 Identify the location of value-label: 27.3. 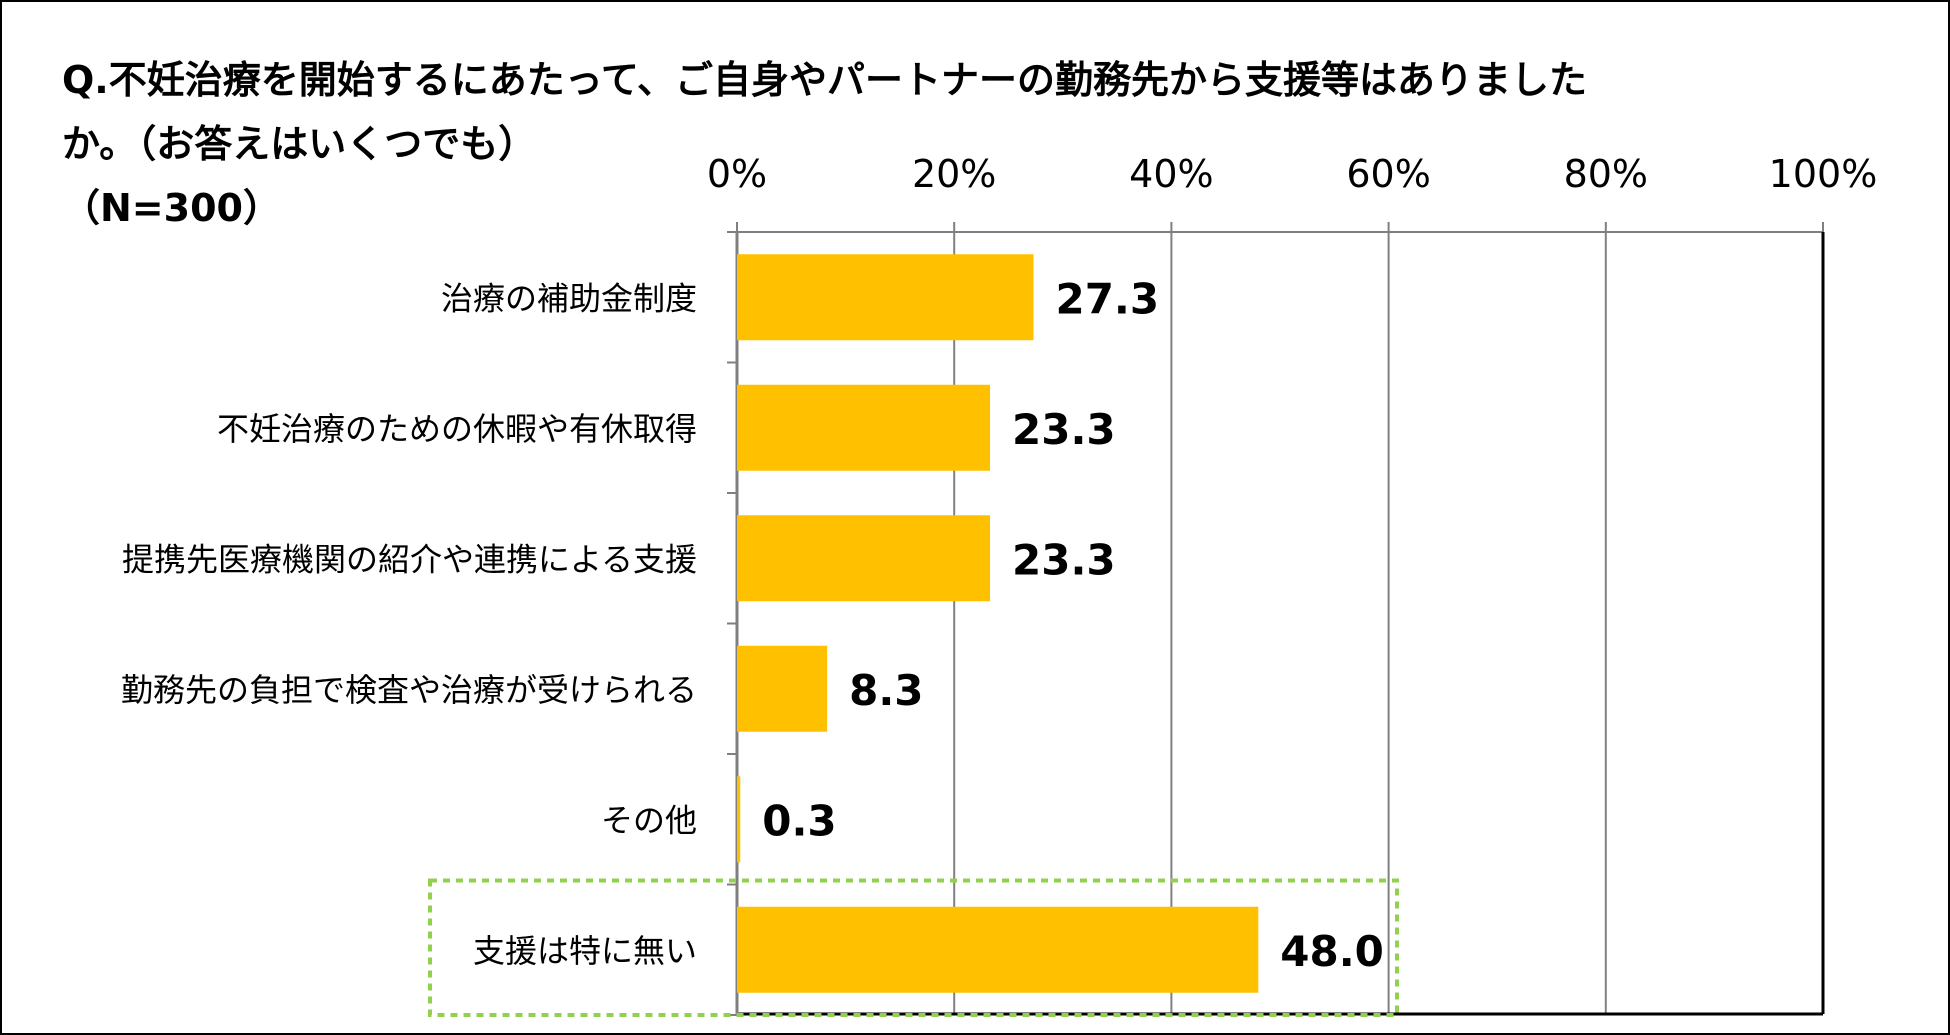
(1107, 298).